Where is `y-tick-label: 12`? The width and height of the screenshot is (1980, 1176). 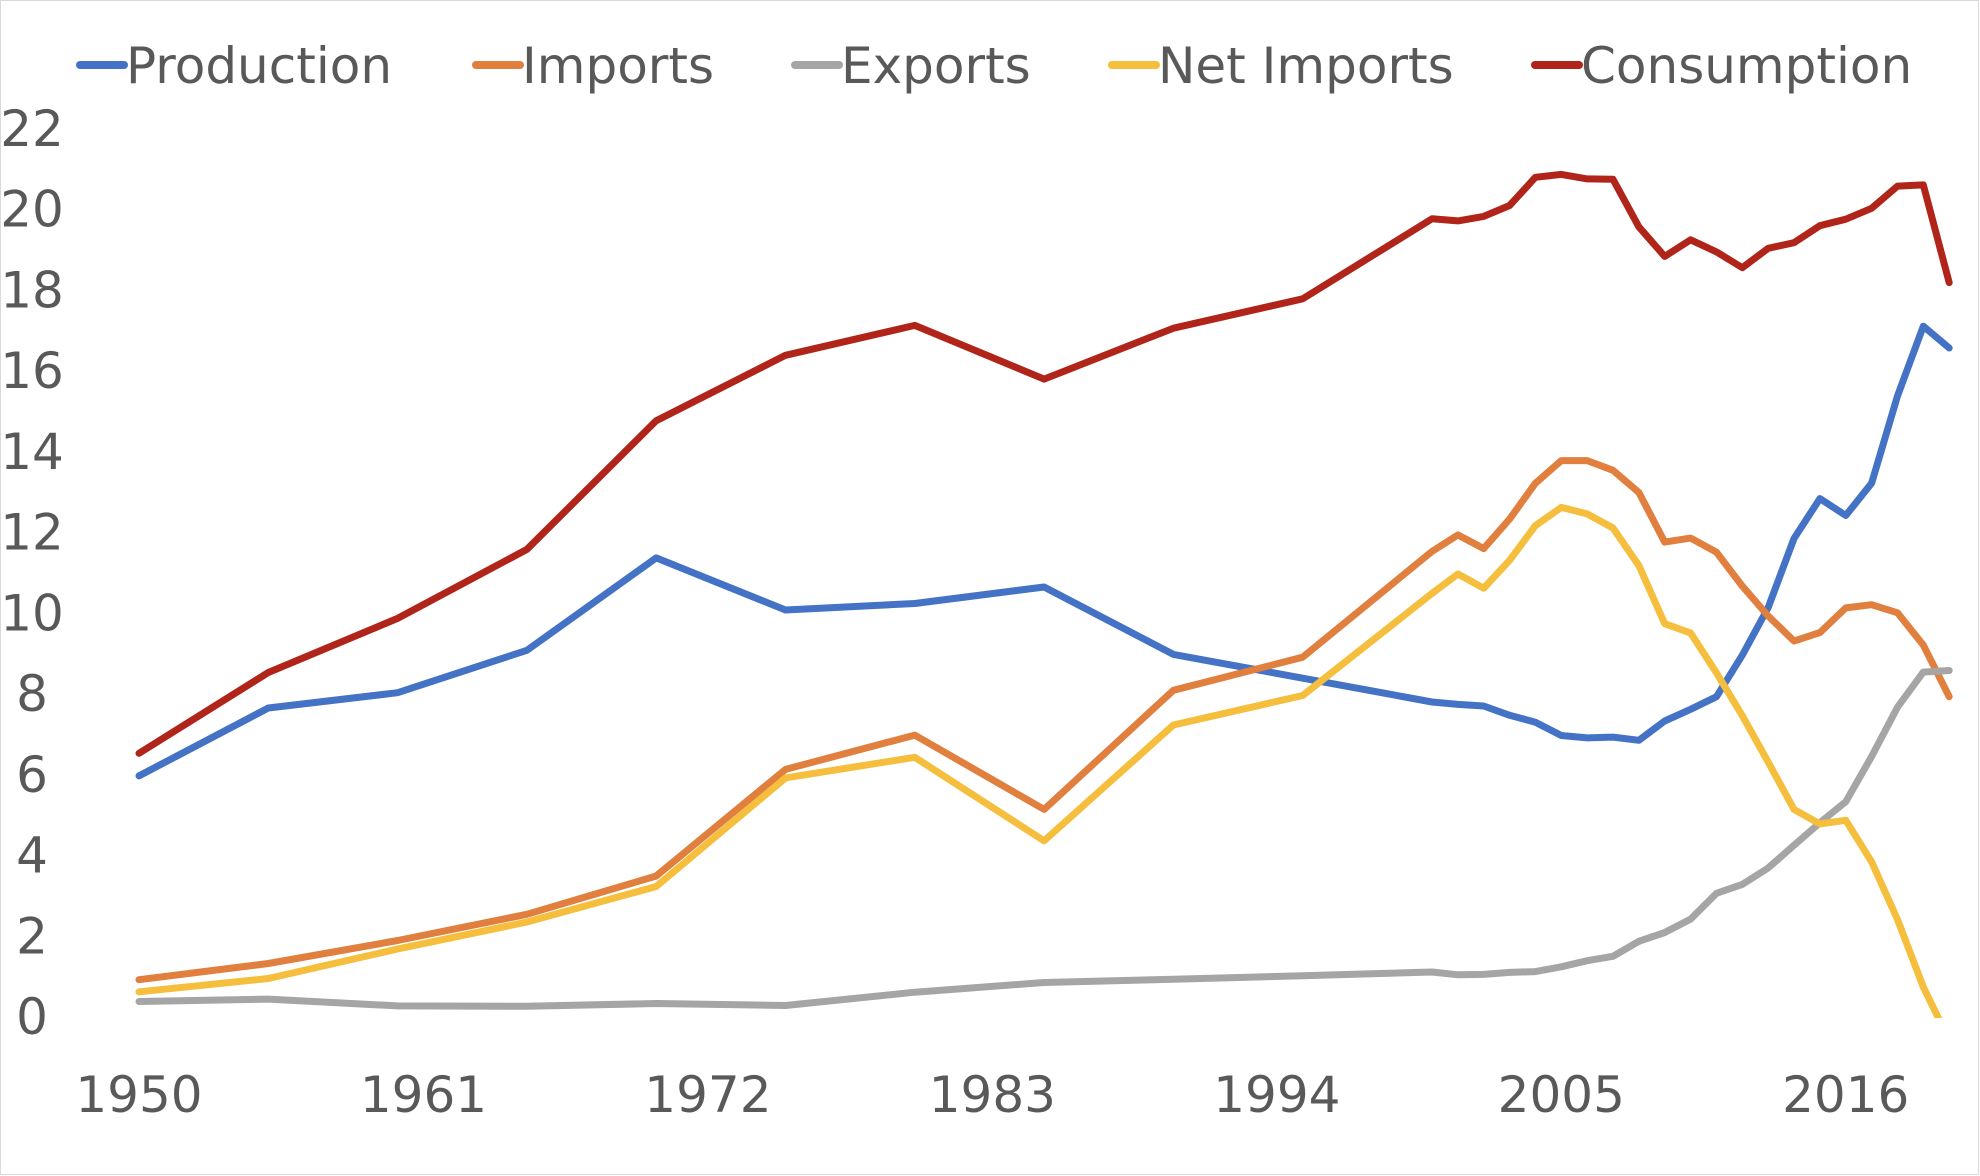 y-tick-label: 12 is located at coordinates (32, 533).